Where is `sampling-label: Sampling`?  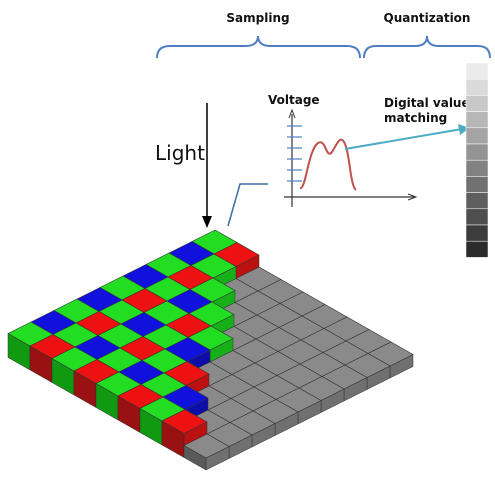
sampling-label: Sampling is located at coordinates (257, 18).